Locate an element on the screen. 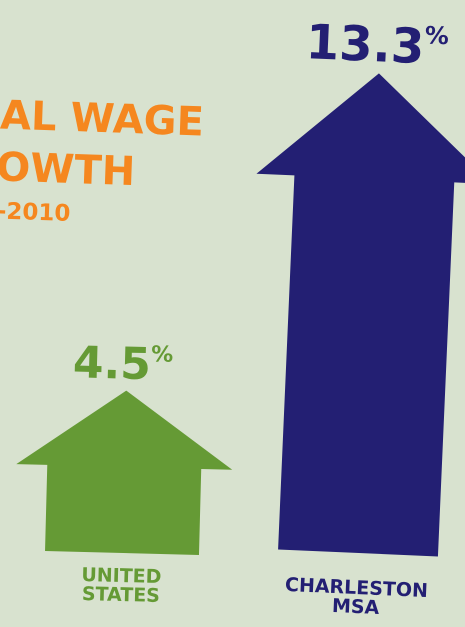  data-label-united-states: 4.5% is located at coordinates (122, 364).